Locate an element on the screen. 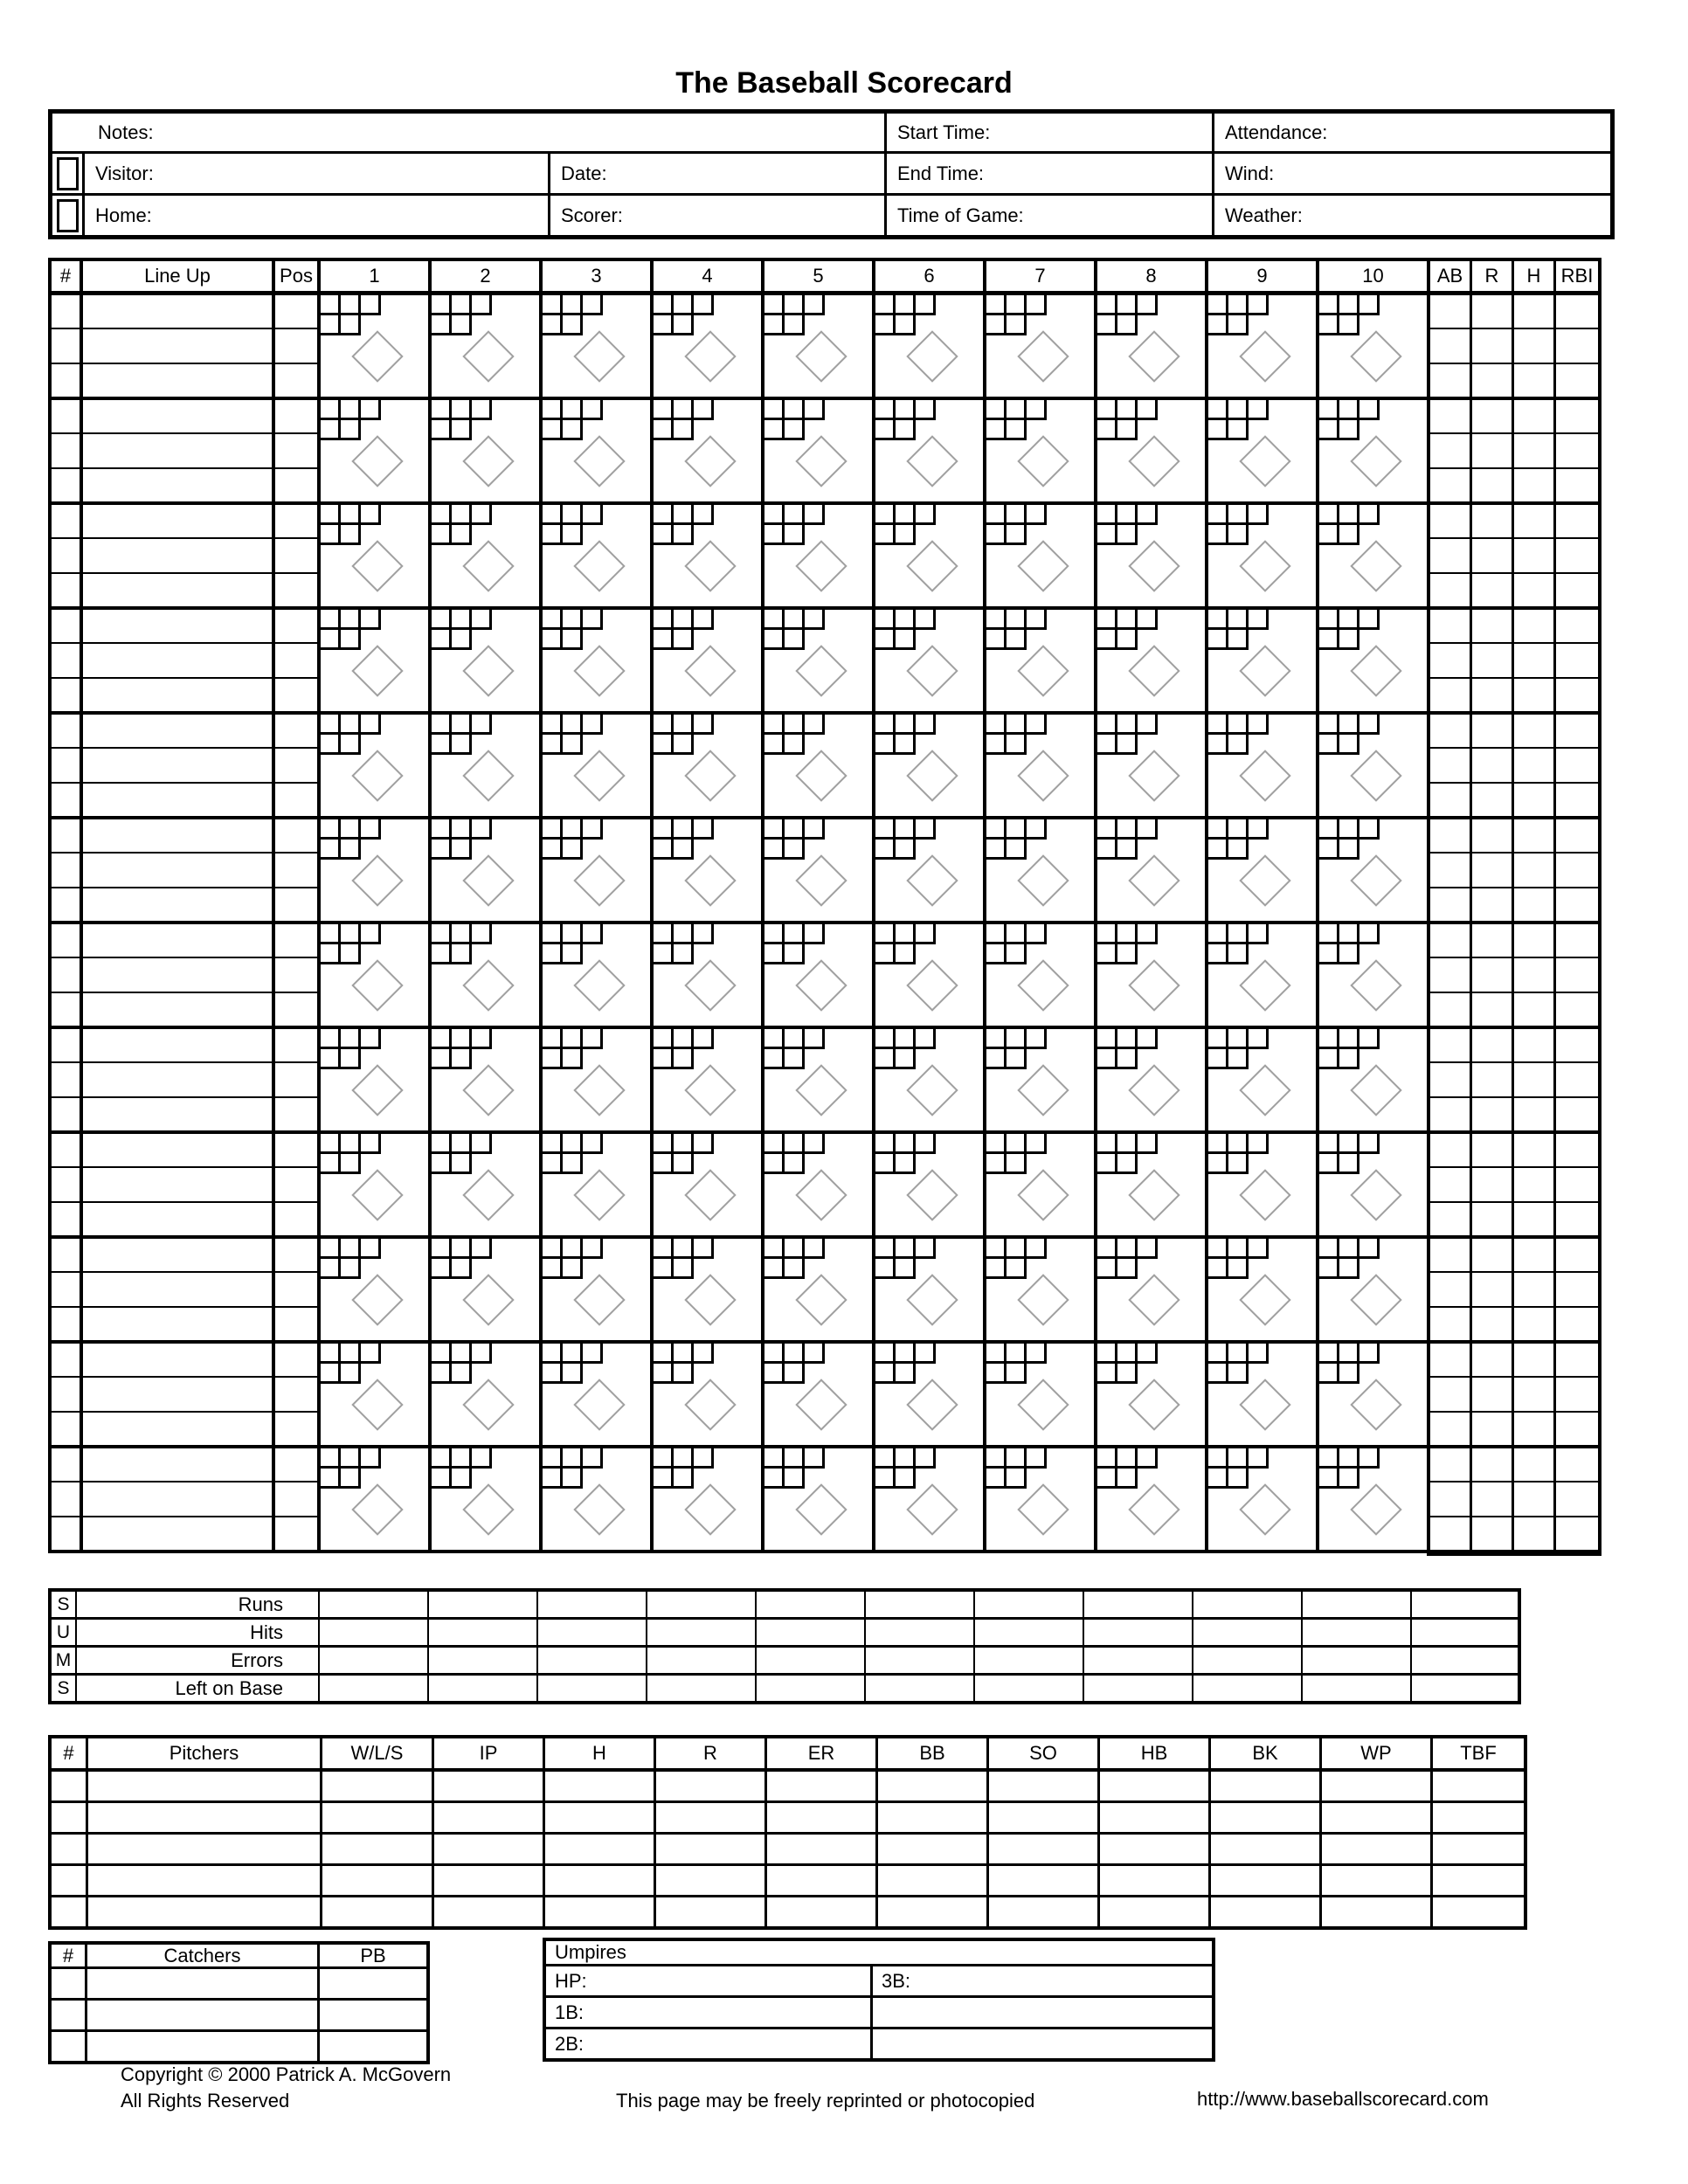 The image size is (1688, 2184). pitchers-col-ip: IP is located at coordinates (489, 1753).